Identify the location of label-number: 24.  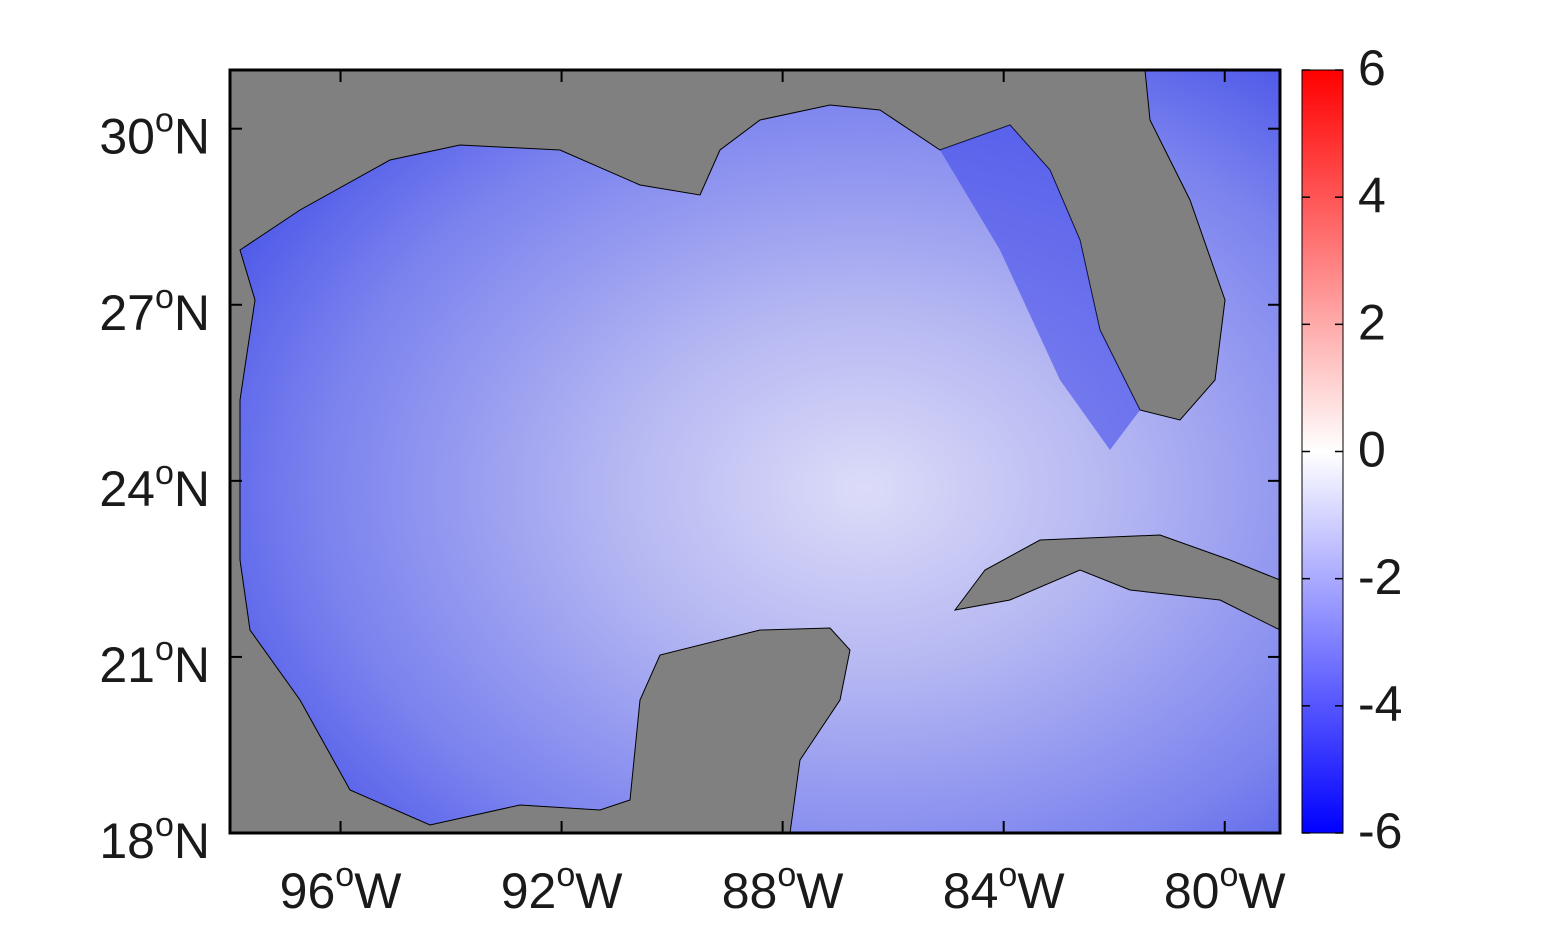
(127, 489).